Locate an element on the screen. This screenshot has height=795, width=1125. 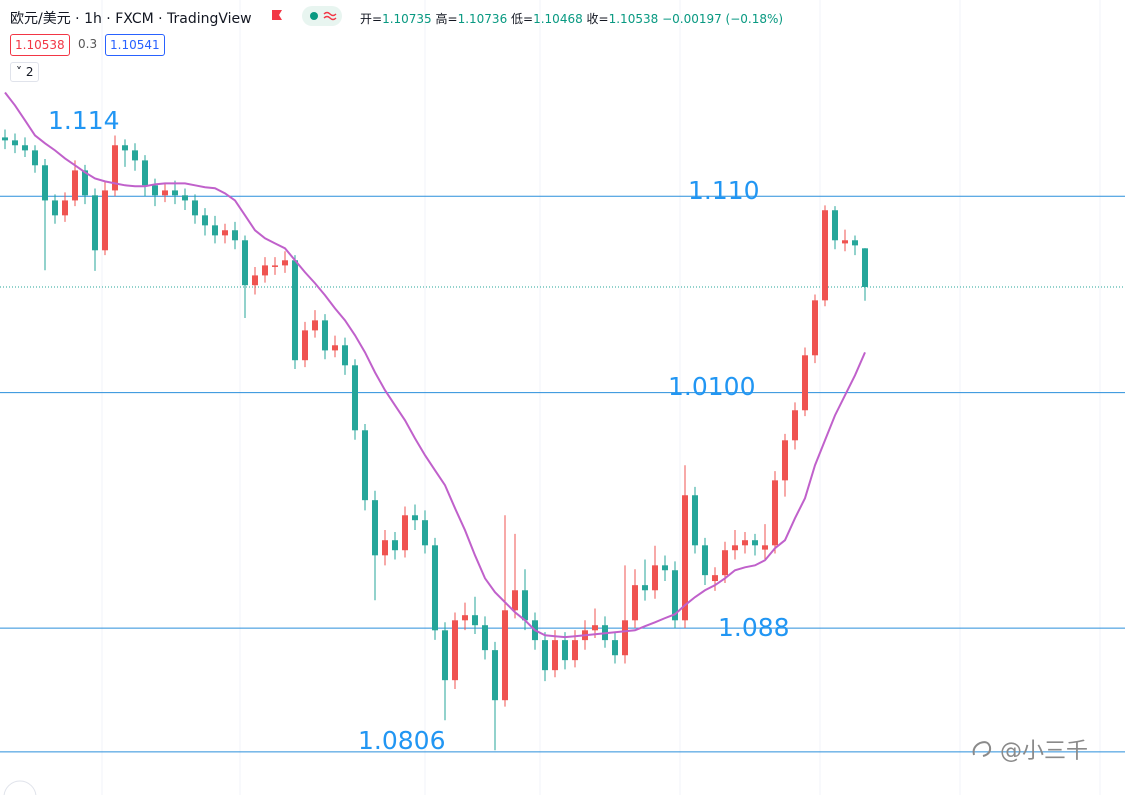
ask-button: 1.10541 is located at coordinates (135, 45).